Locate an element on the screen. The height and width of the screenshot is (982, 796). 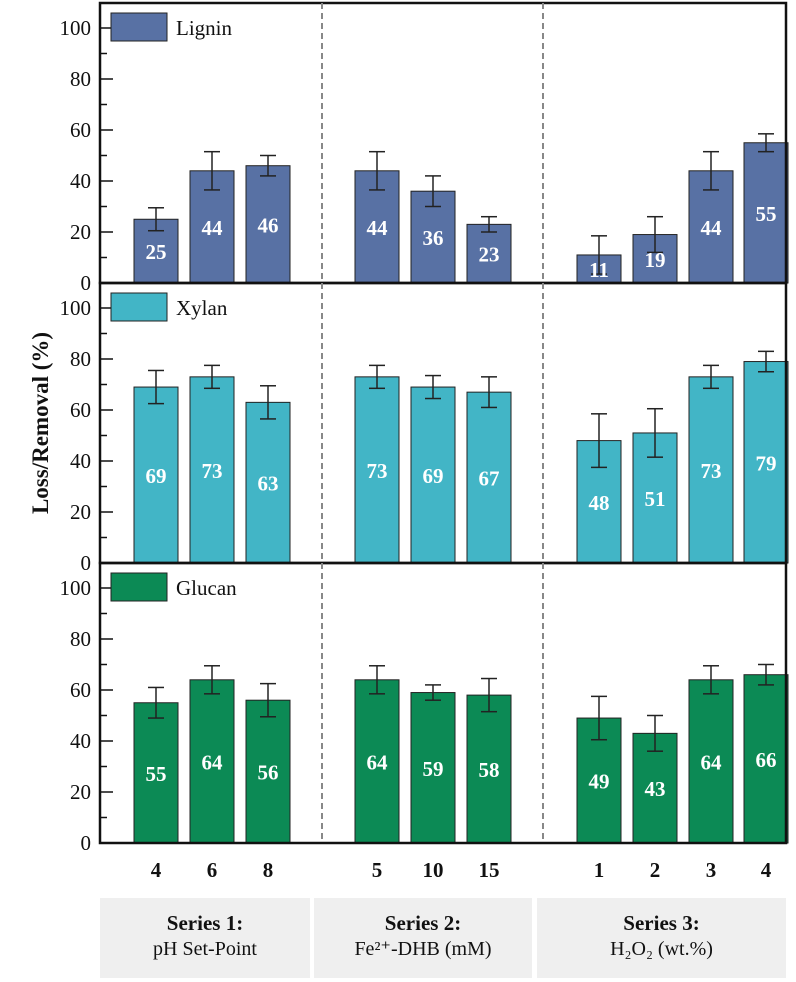
group-title: Series 2: is located at coordinates (423, 923).